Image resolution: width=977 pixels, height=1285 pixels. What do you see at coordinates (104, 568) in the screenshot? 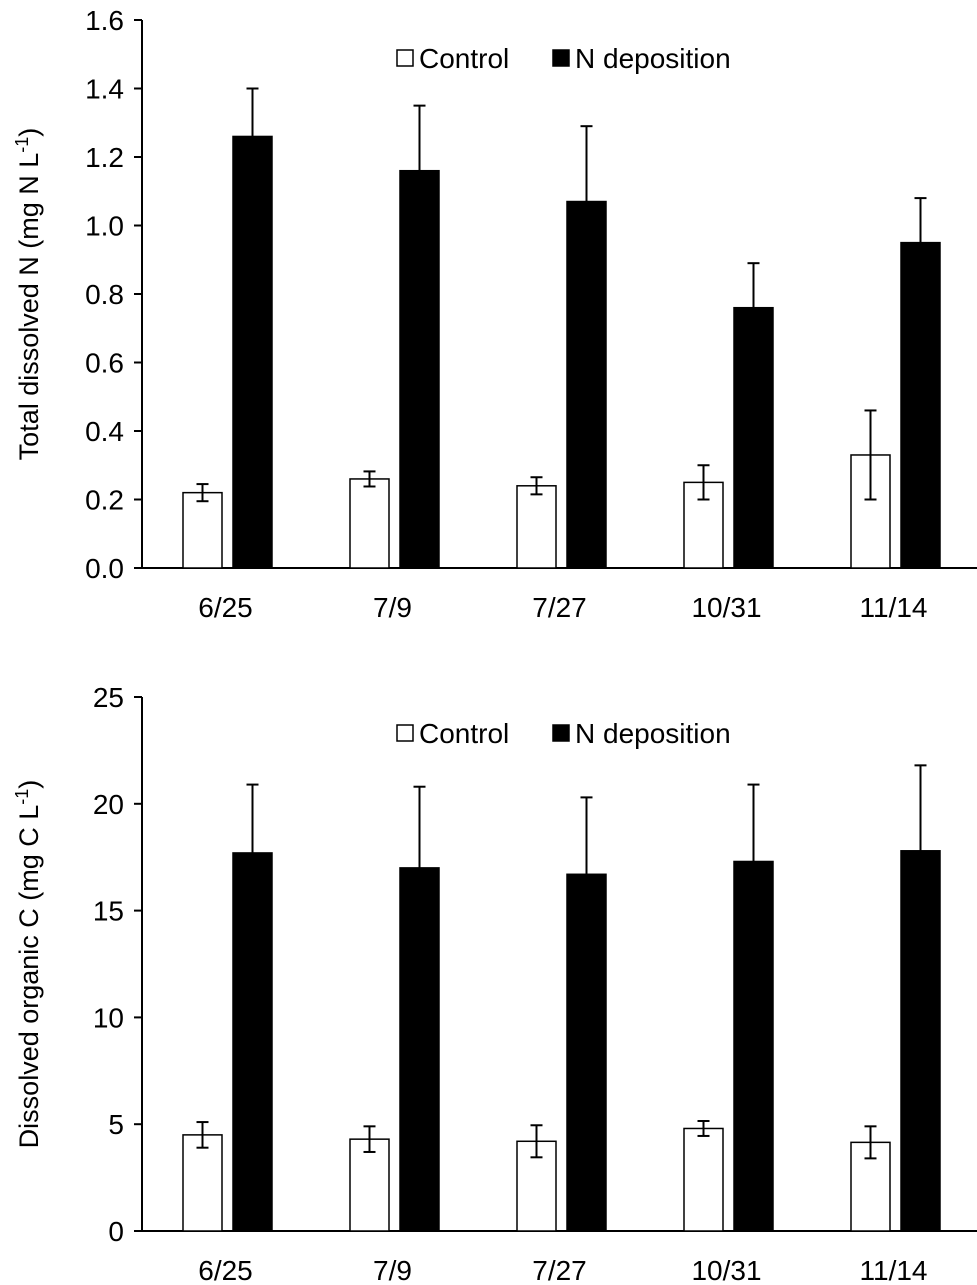
I see `y-tick-label: 0.0` at bounding box center [104, 568].